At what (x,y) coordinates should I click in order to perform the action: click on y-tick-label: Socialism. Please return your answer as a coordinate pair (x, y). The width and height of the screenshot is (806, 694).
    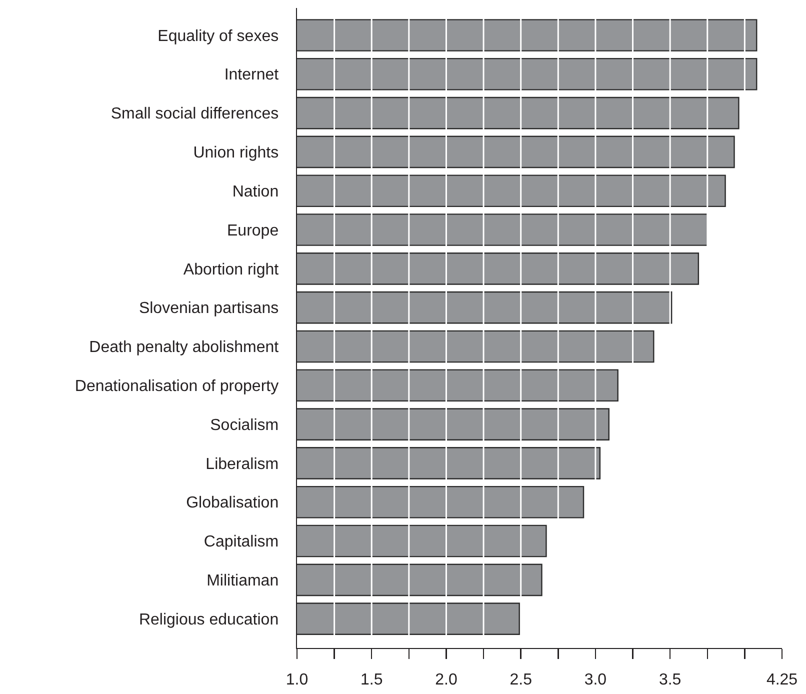
    Looking at the image, I should click on (244, 425).